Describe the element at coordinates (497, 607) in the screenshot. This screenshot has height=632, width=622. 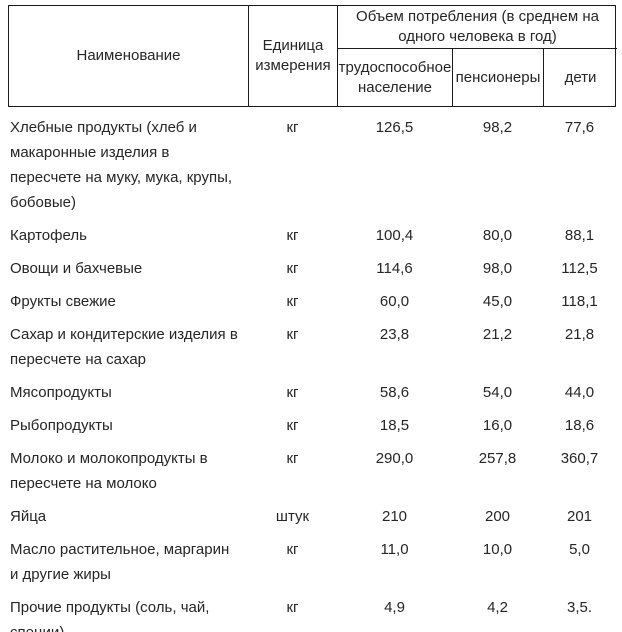
I see `pensioners-value-cell: 4,2` at that location.